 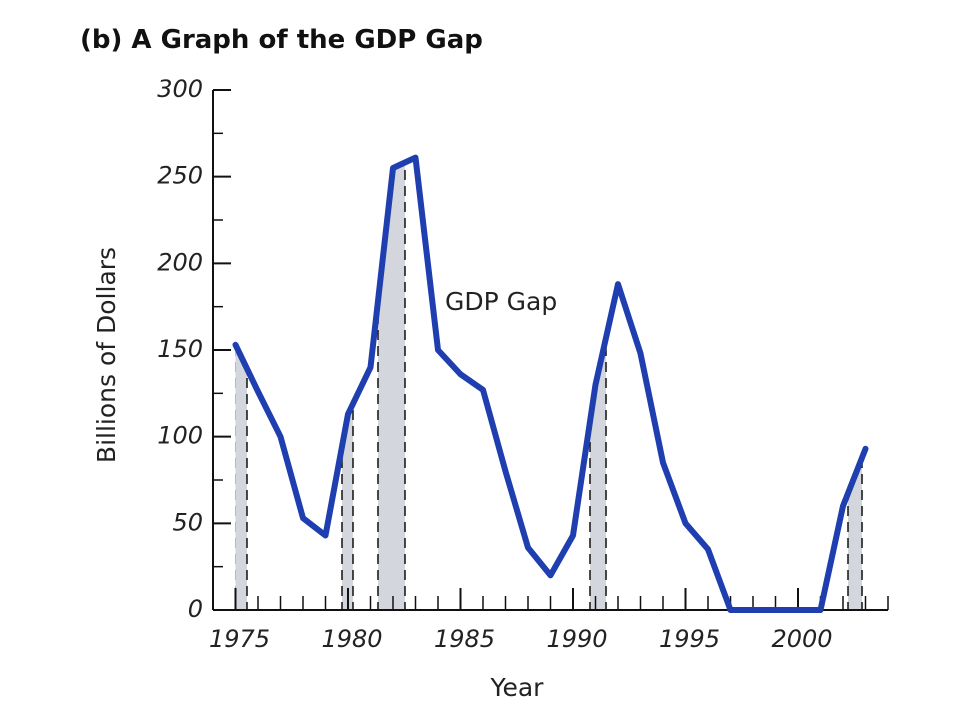 What do you see at coordinates (689, 639) in the screenshot?
I see `x-tick-label: 1995` at bounding box center [689, 639].